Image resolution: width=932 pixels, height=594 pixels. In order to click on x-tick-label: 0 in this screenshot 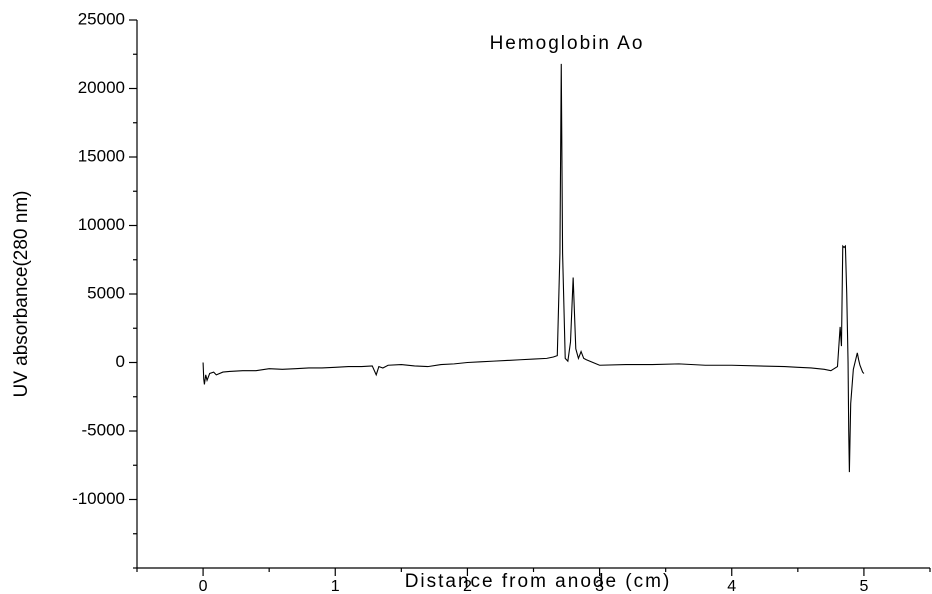, I will do `click(203, 586)`.